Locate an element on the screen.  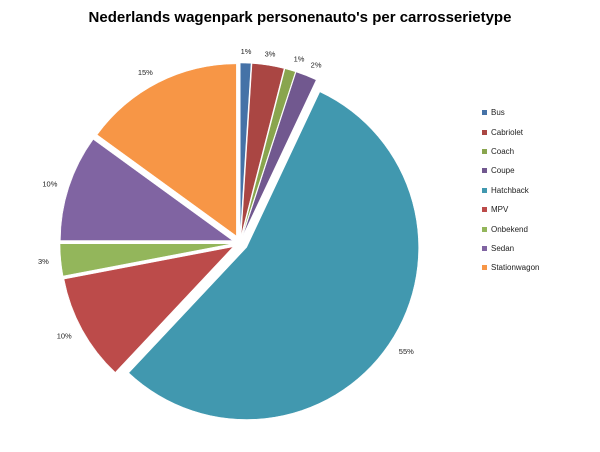
data-label-bus: 1% is located at coordinates (246, 51).